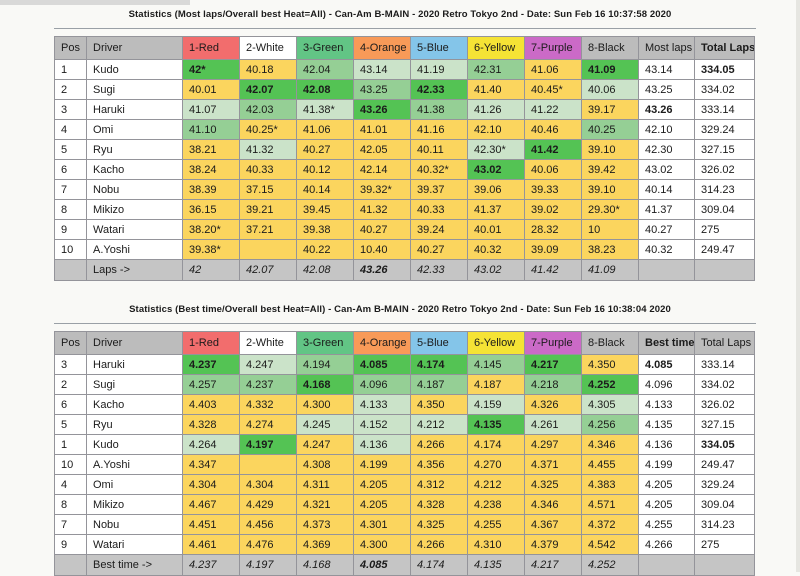 This screenshot has width=800, height=576. Describe the element at coordinates (610, 209) in the screenshot. I see `heat-time-cell: 29.30*` at that location.